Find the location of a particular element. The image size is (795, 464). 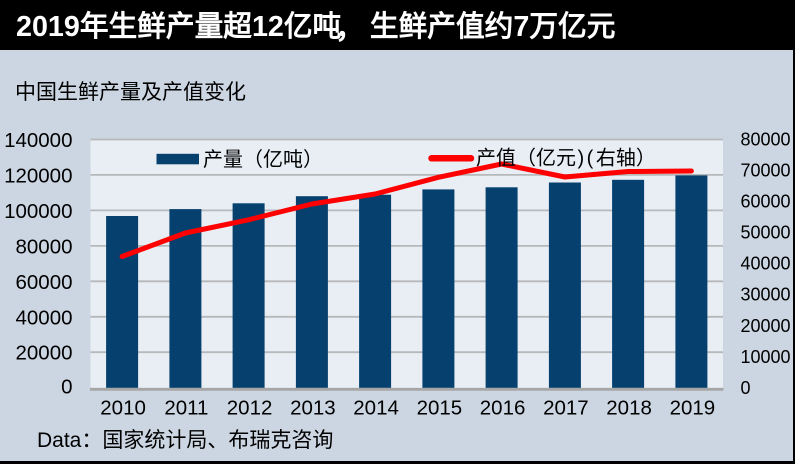

svg-text: 30000 is located at coordinates (766, 295).